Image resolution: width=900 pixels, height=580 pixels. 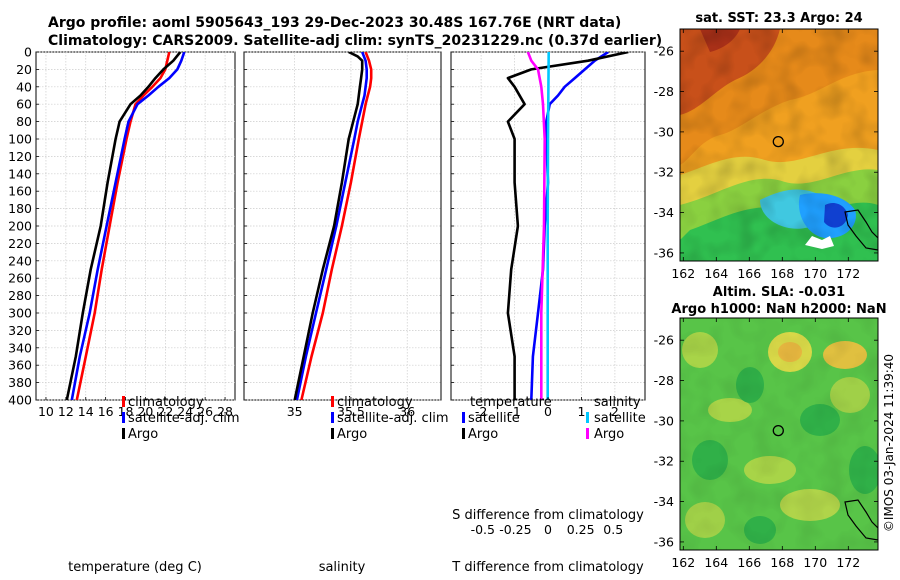 What do you see at coordinates (609, 434) in the screenshot?
I see `diff-legend-label-s-argo: Argo` at bounding box center [609, 434].